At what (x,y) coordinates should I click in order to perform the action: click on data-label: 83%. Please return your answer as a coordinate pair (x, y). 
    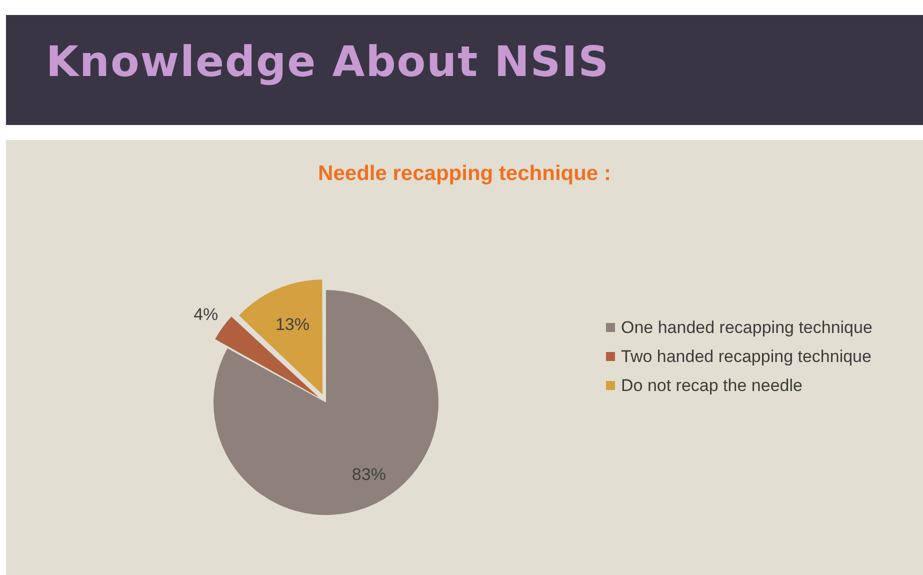
    Looking at the image, I should click on (369, 474).